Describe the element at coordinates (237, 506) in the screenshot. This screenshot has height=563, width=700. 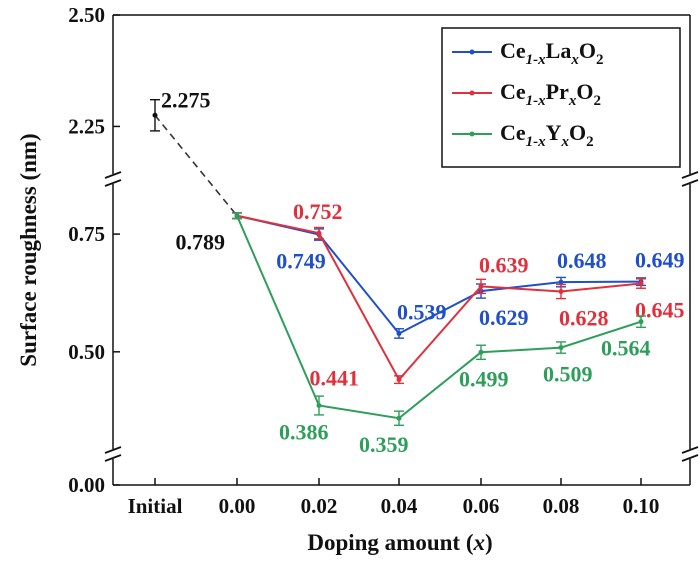
I see `x-tick-label: 0.00` at that location.